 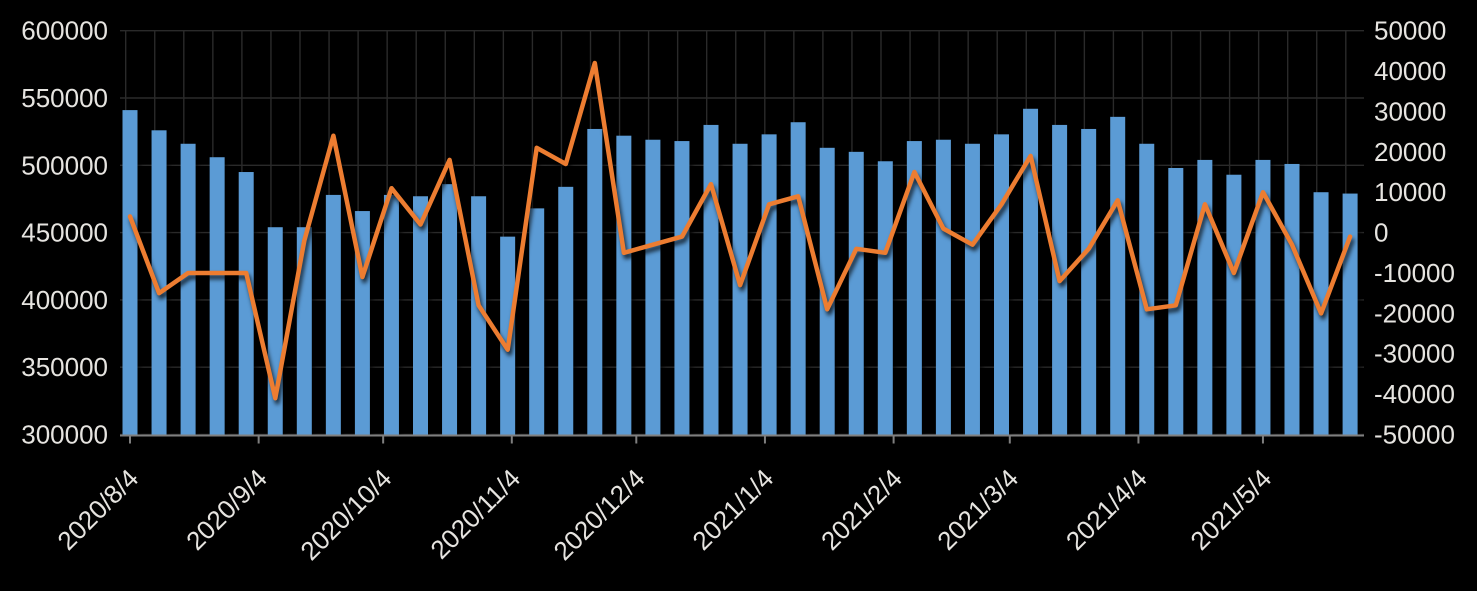 What do you see at coordinates (64, 367) in the screenshot?
I see `y-axis-left-label: 350000` at bounding box center [64, 367].